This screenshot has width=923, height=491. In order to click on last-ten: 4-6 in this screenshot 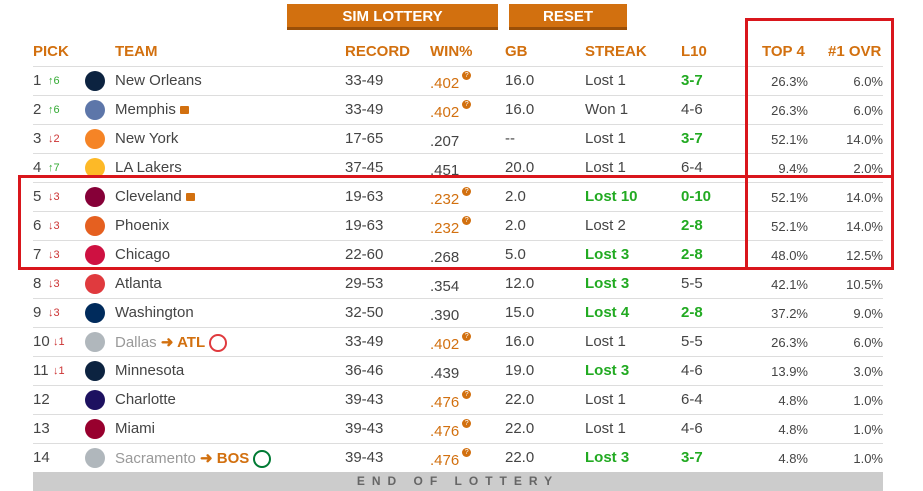, I will do `click(692, 370)`.